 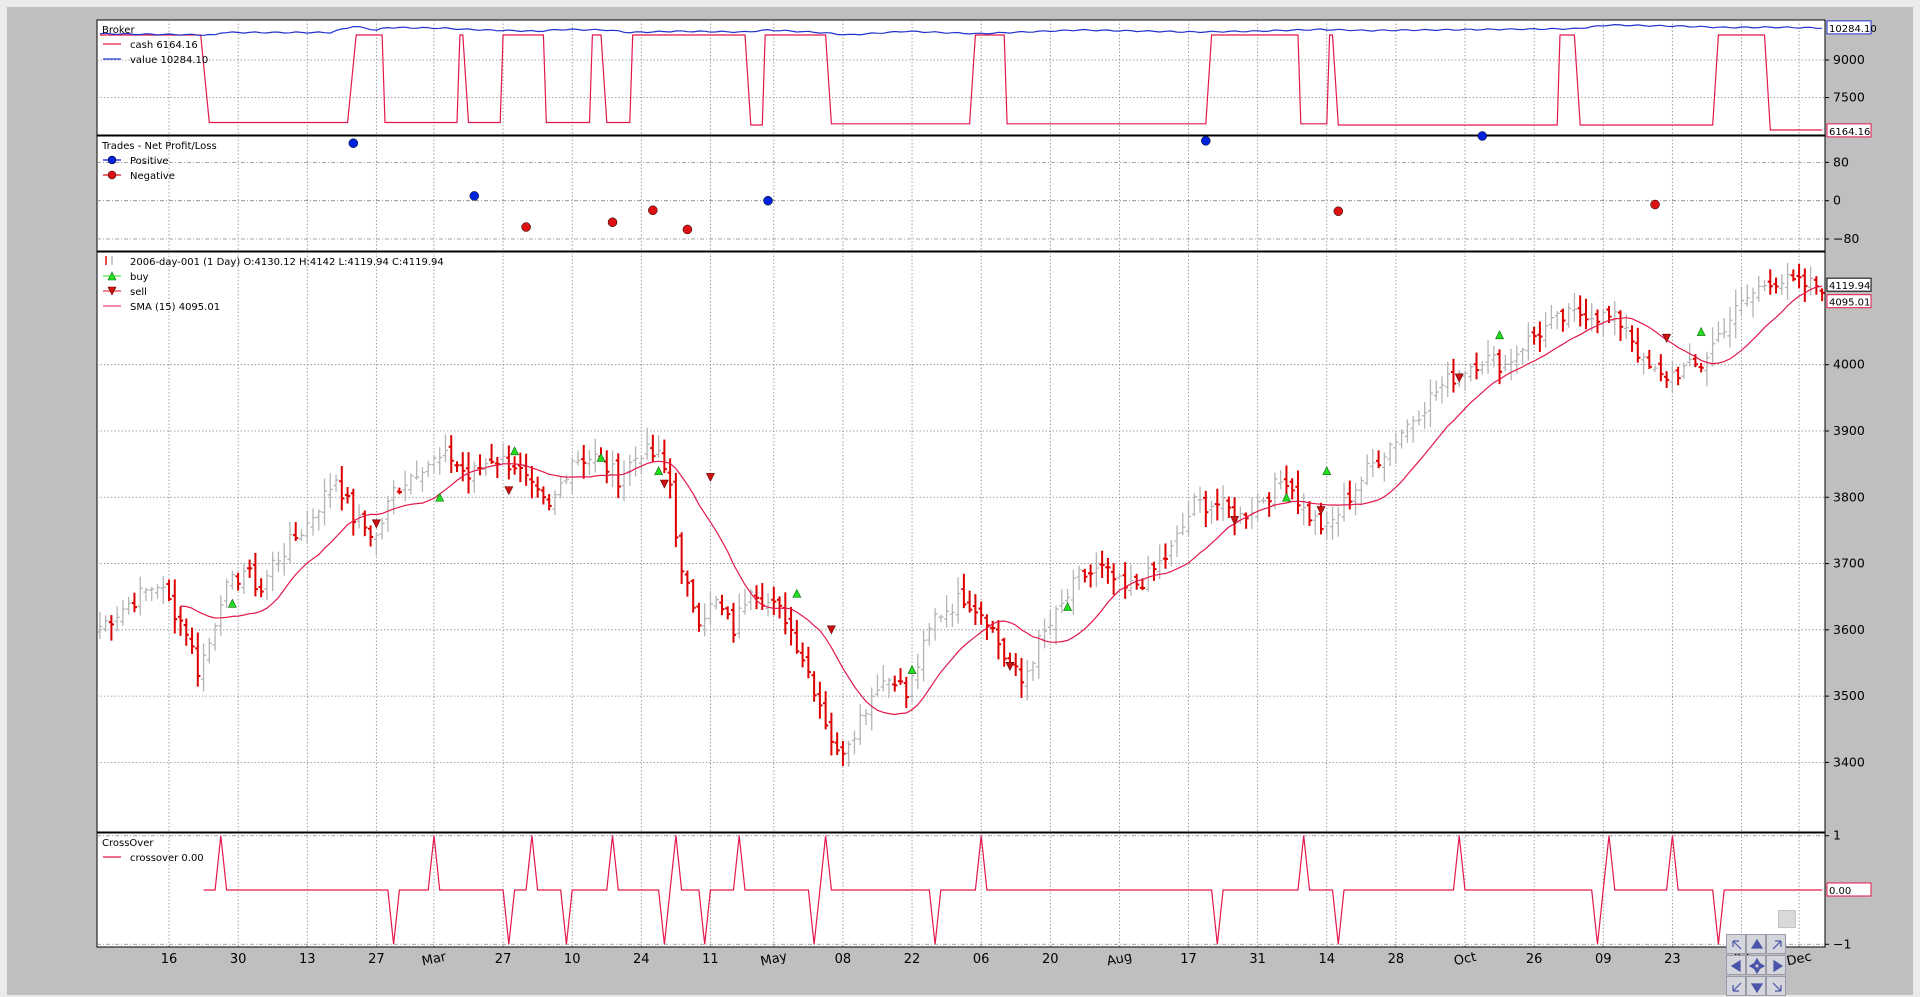 What do you see at coordinates (612, 222) in the screenshot?
I see `negative-trade-marker` at bounding box center [612, 222].